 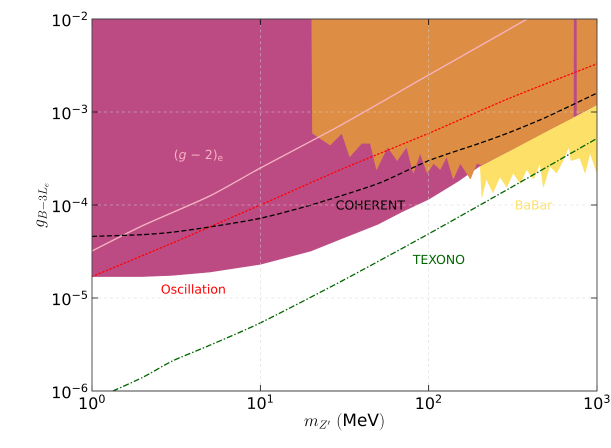 I want to click on series-label: TEXONO, so click(x=438, y=259).